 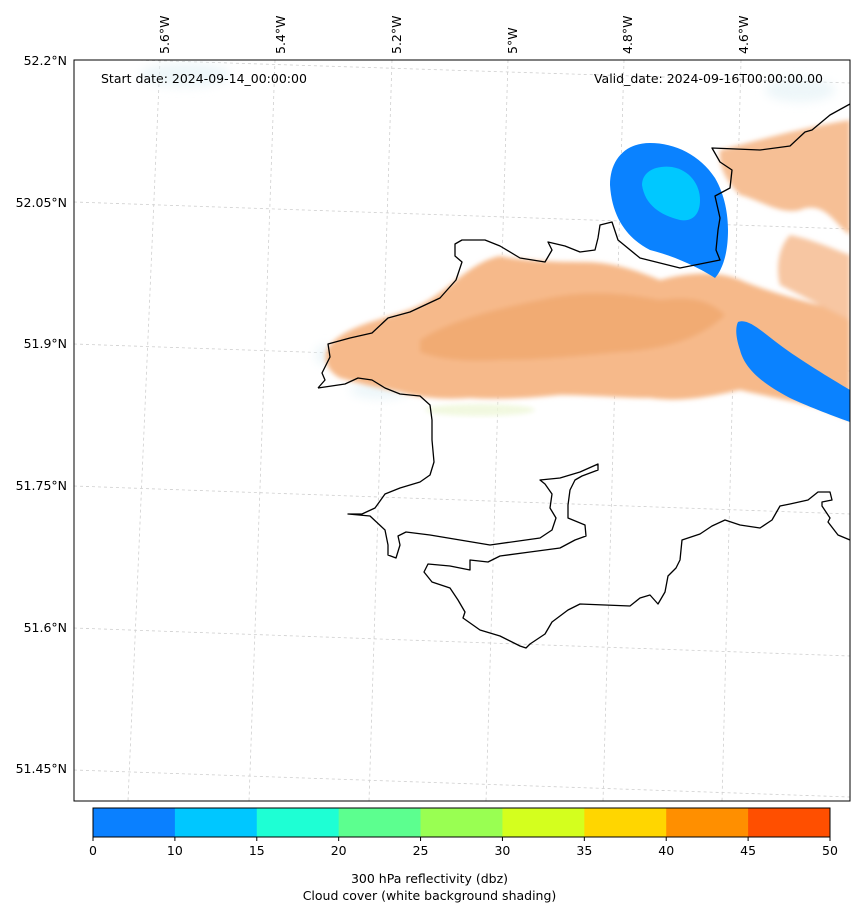 What do you see at coordinates (396, 35) in the screenshot?
I see `lon-tick-label: 5.2°W` at bounding box center [396, 35].